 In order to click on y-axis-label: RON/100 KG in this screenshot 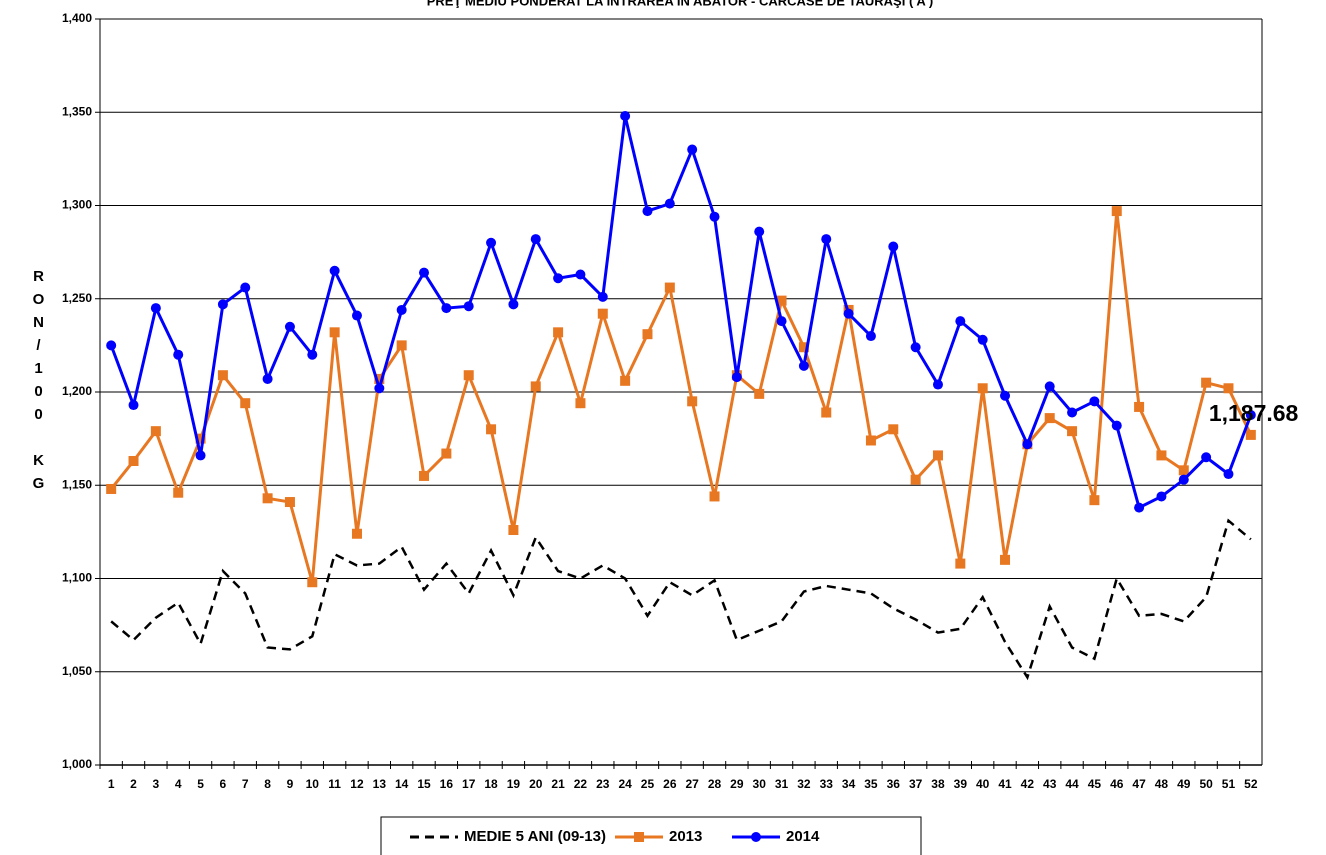, I will do `click(38, 383)`.